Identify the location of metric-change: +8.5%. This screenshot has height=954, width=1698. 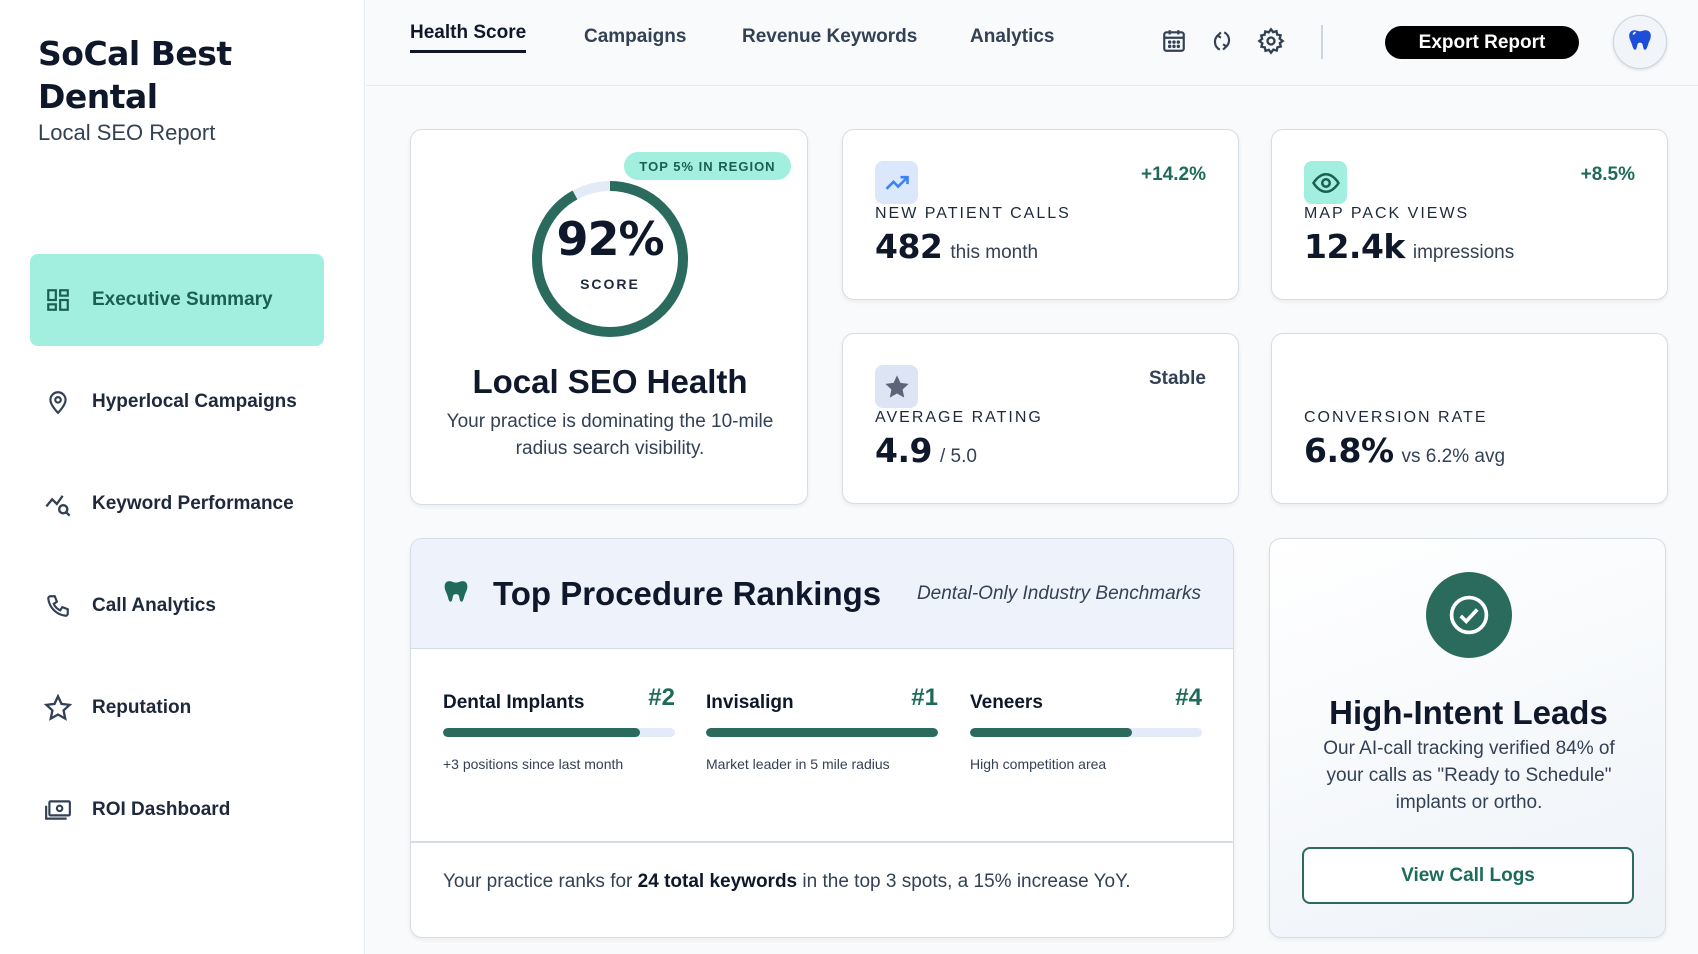
(1607, 174).